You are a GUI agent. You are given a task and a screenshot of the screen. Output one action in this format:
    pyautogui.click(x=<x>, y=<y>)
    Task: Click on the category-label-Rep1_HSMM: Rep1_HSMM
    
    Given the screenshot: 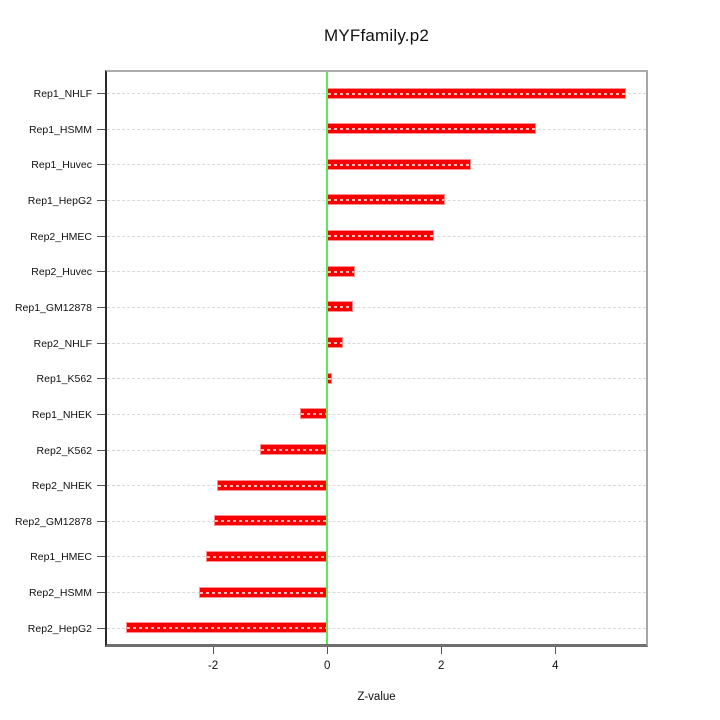 What is the action you would take?
    pyautogui.click(x=60, y=129)
    